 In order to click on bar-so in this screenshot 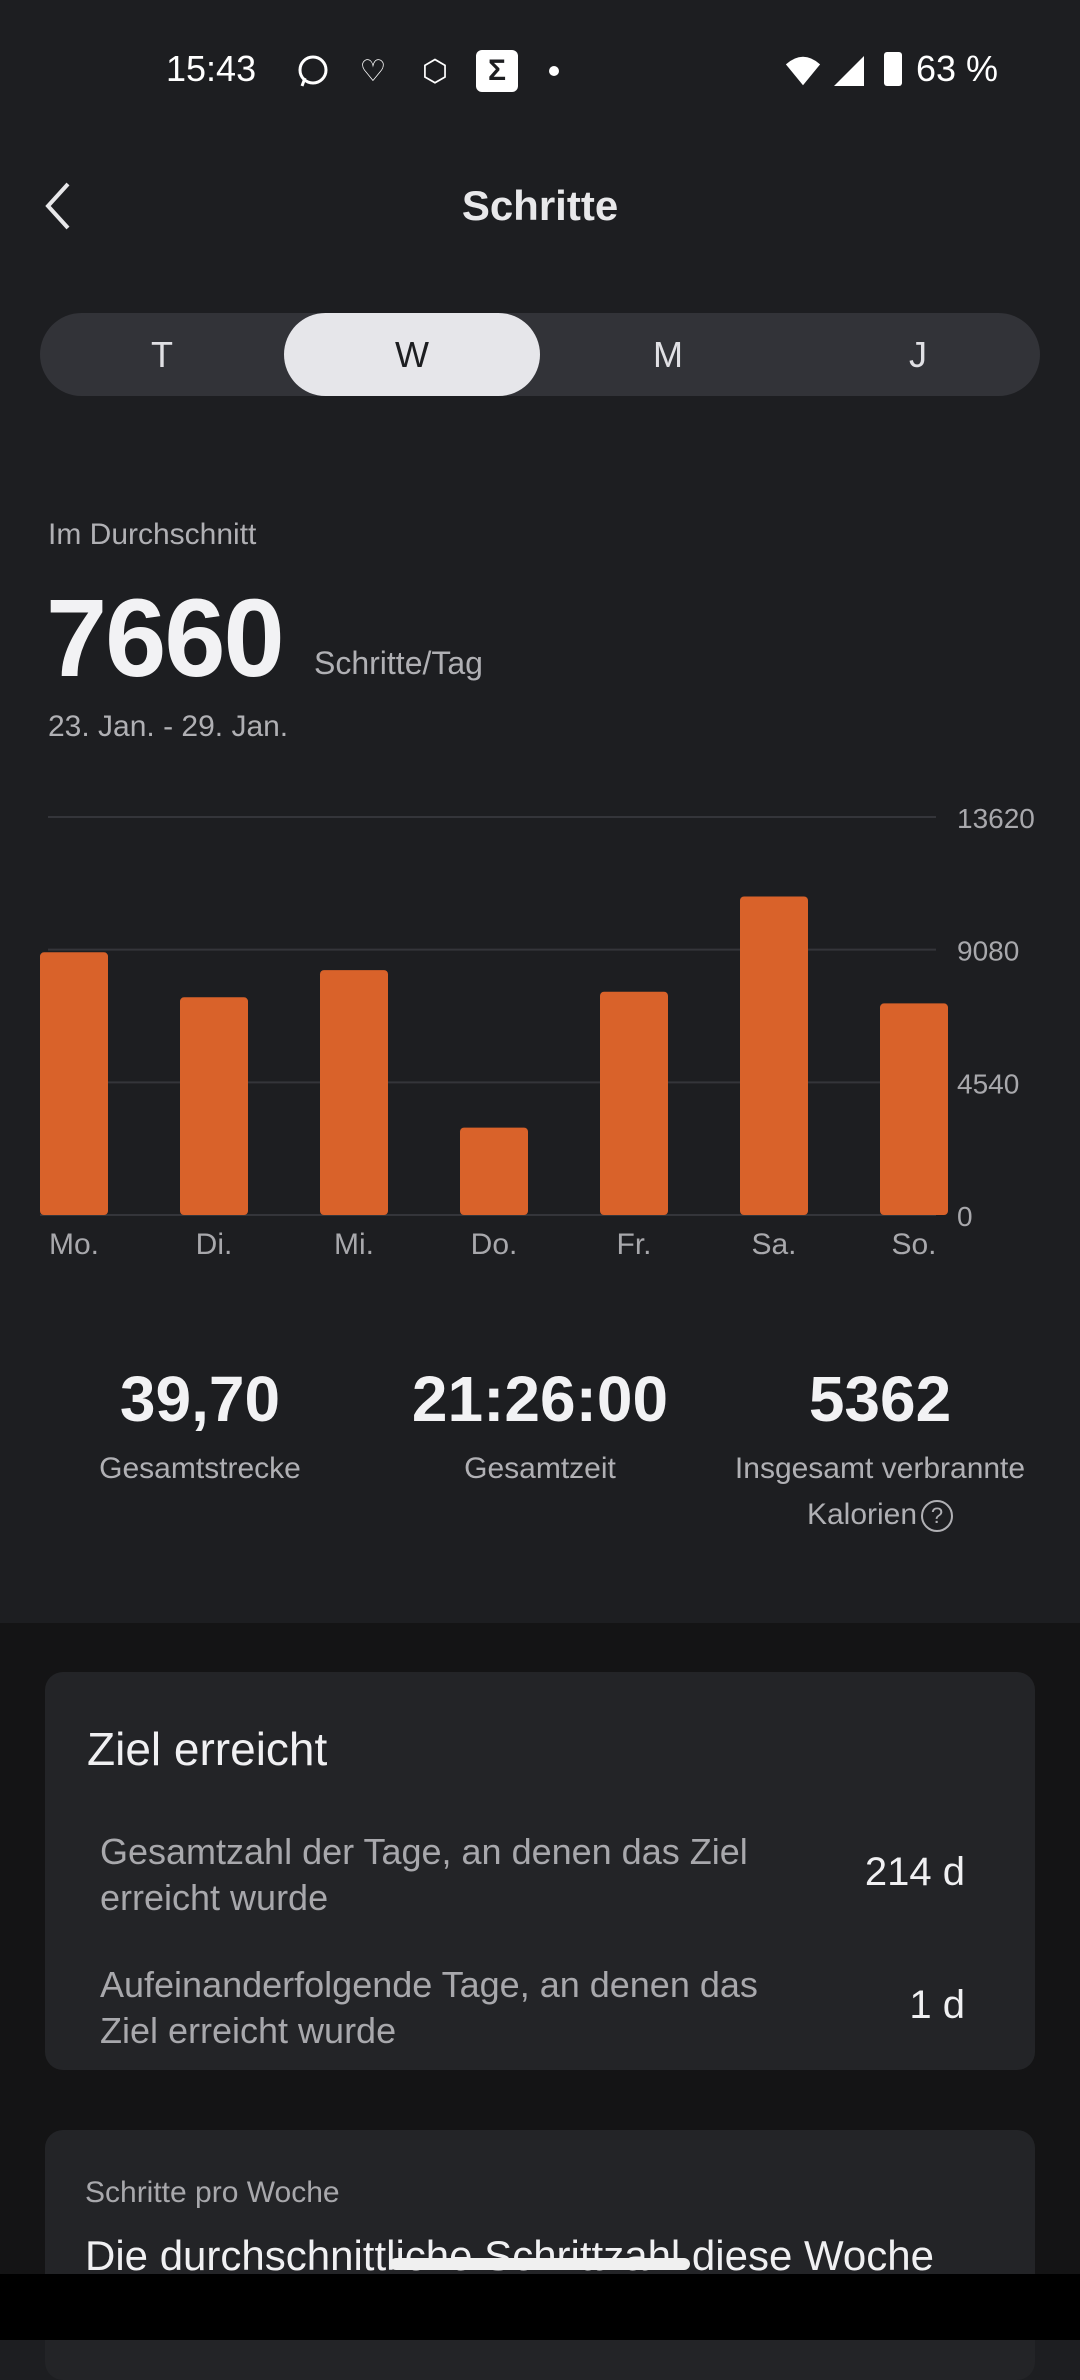, I will do `click(914, 1109)`.